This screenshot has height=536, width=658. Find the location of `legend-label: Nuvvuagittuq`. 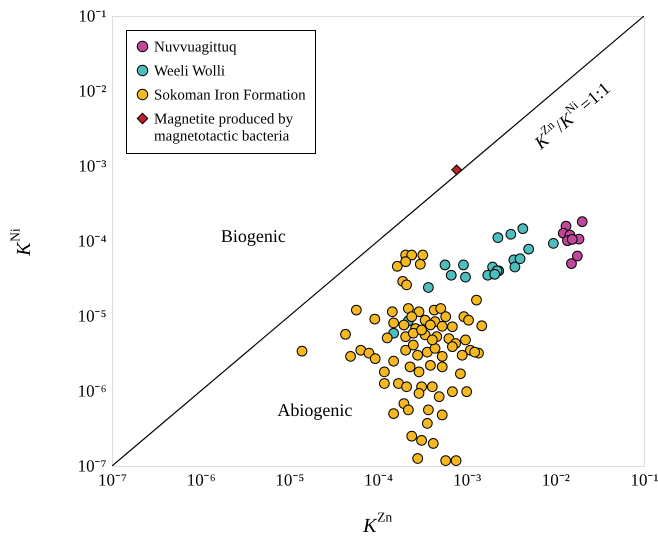

legend-label: Nuvvuagittuq is located at coordinates (195, 48).